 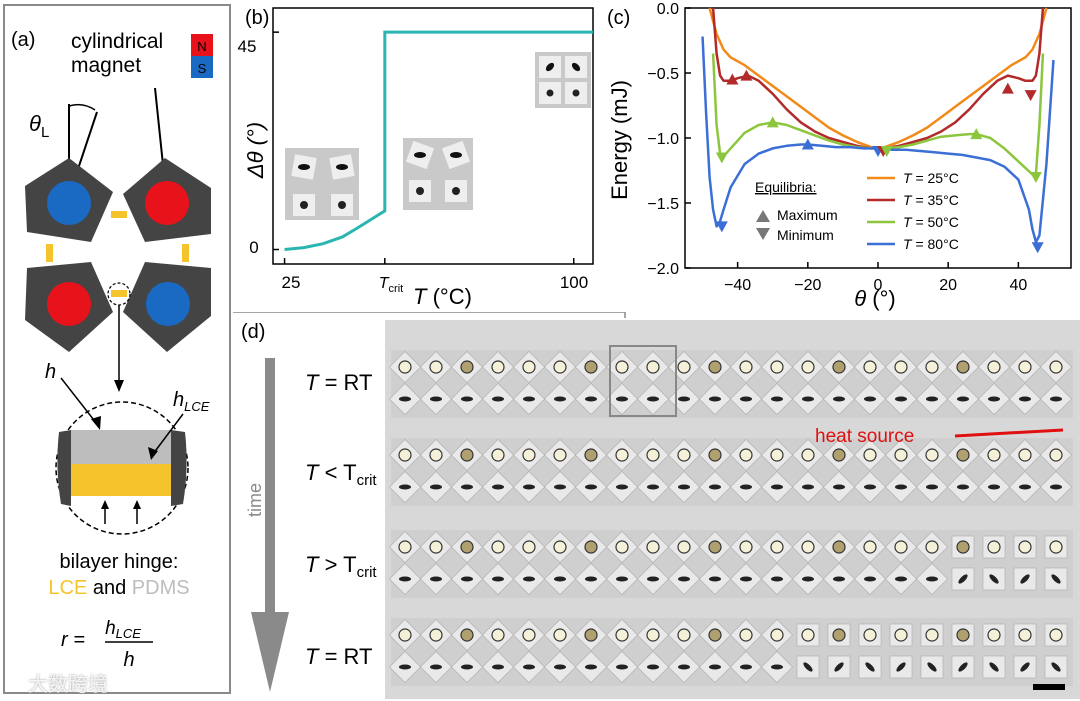 I want to click on scale-bar, so click(x=1049, y=687).